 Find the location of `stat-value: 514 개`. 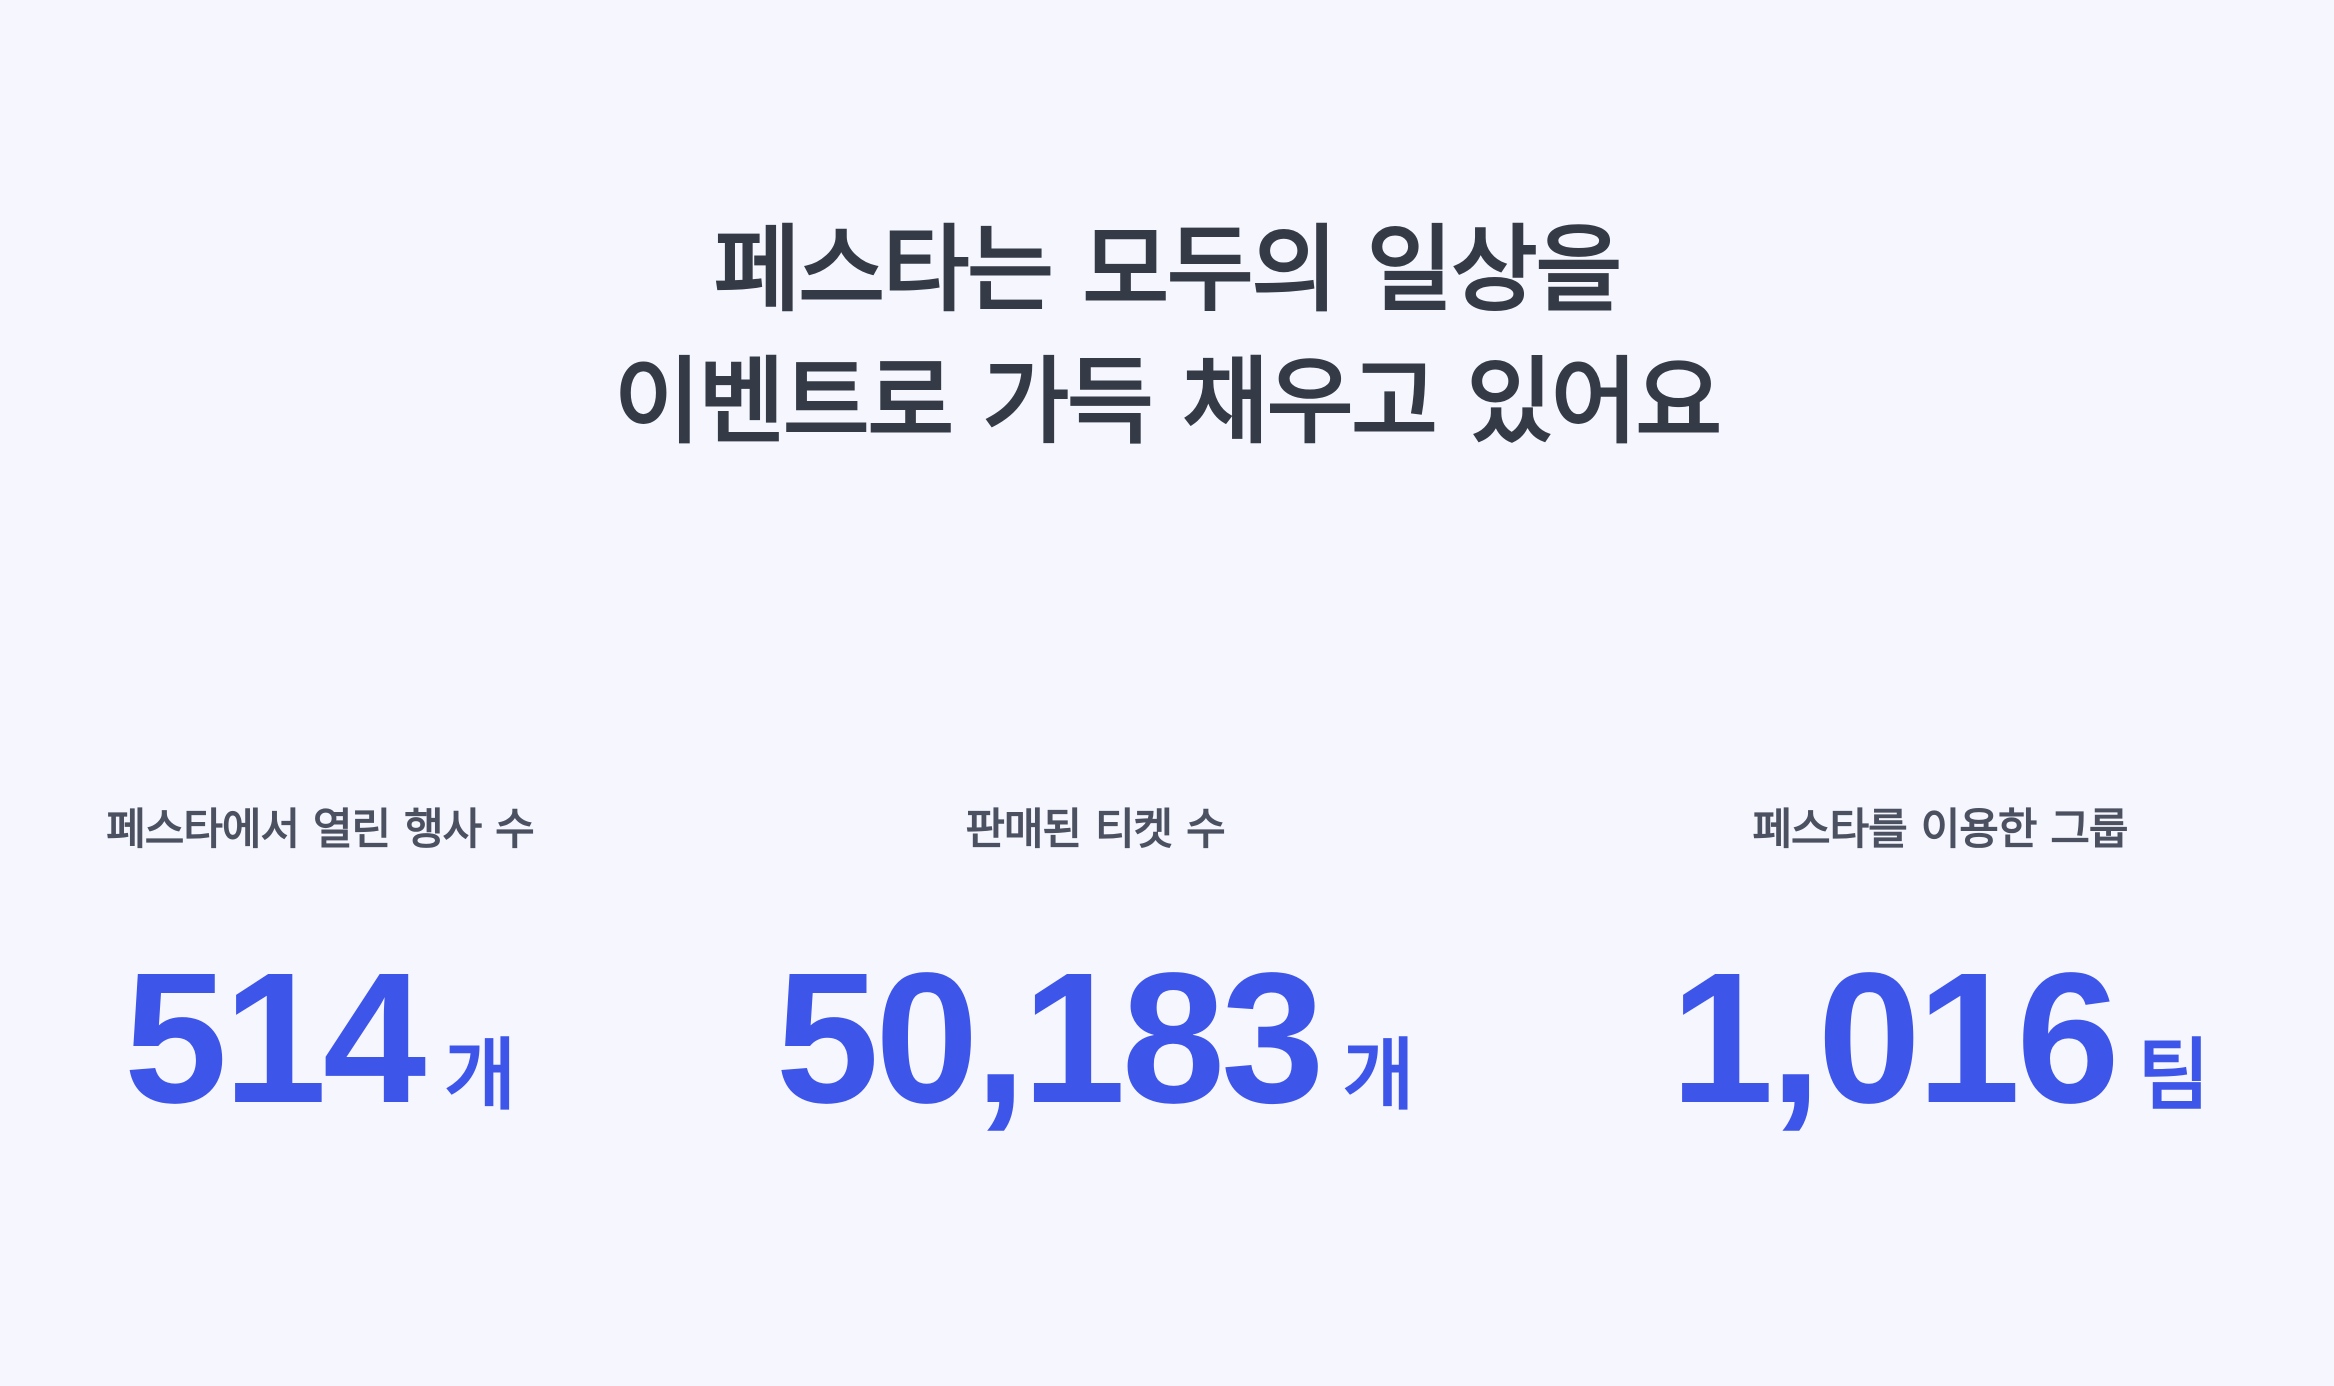

stat-value: 514 개 is located at coordinates (320, 1039).